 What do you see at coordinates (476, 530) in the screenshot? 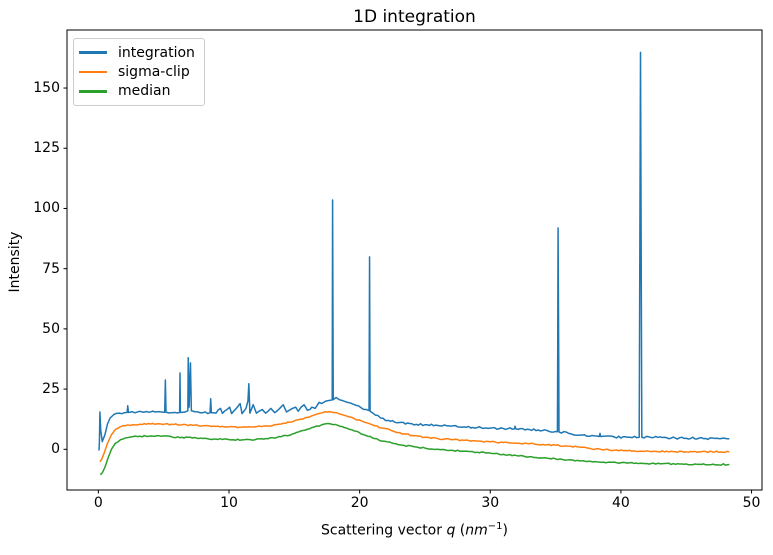
I see `x-axis-label-unit: nm` at bounding box center [476, 530].